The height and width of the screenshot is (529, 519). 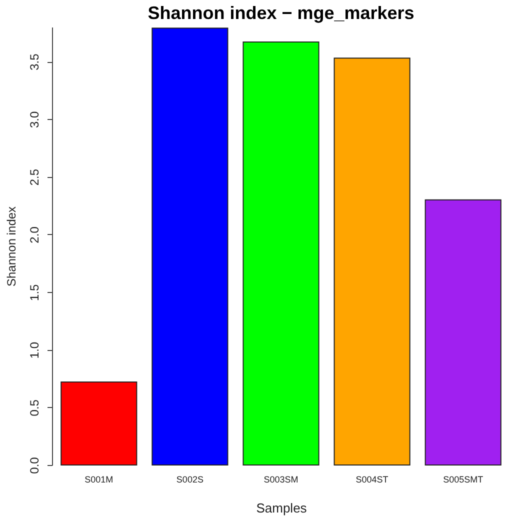 What do you see at coordinates (463, 479) in the screenshot?
I see `x-tick-label: S005SMT` at bounding box center [463, 479].